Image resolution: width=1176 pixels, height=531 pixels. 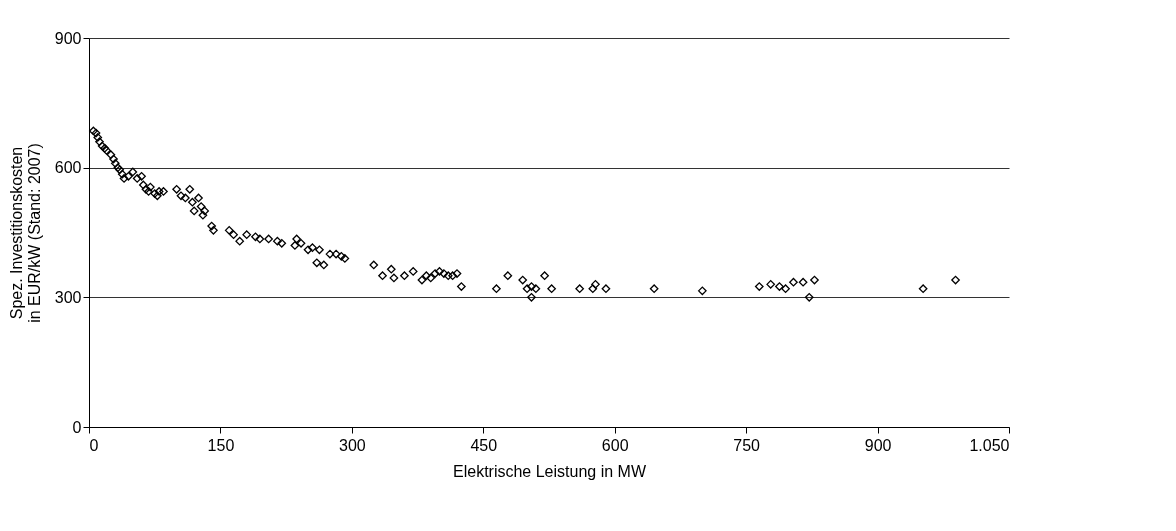 What do you see at coordinates (25, 233) in the screenshot?
I see `y-axis-title: Spez. Investitionskosten in EUR/kW (Stand: 2007)` at bounding box center [25, 233].